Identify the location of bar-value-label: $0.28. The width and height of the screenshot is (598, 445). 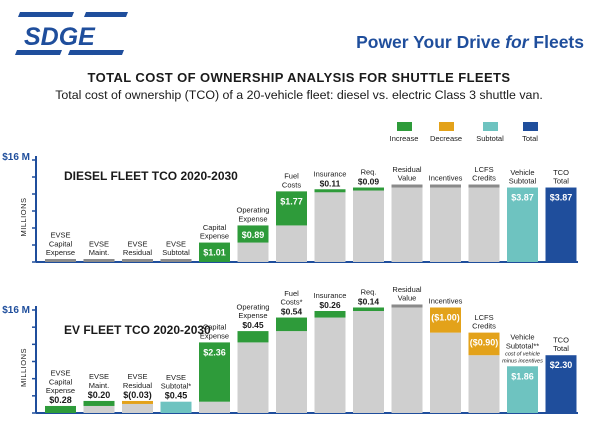
(60, 400).